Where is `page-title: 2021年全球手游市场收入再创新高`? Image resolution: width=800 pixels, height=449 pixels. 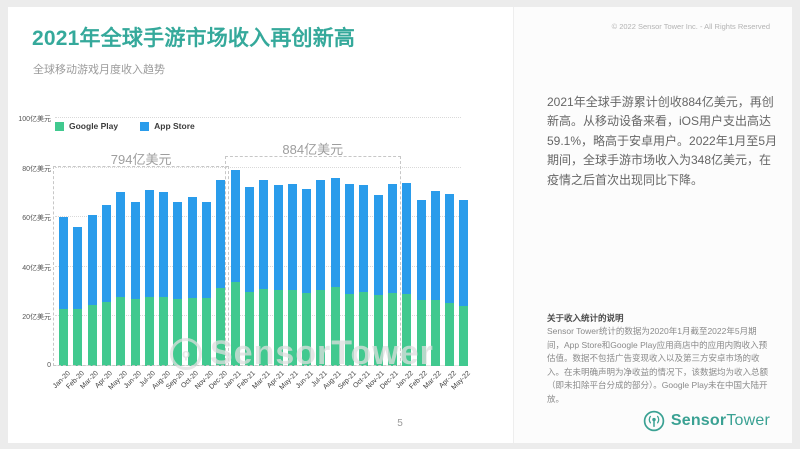 page-title: 2021年全球手游市场收入再创新高 is located at coordinates (194, 38).